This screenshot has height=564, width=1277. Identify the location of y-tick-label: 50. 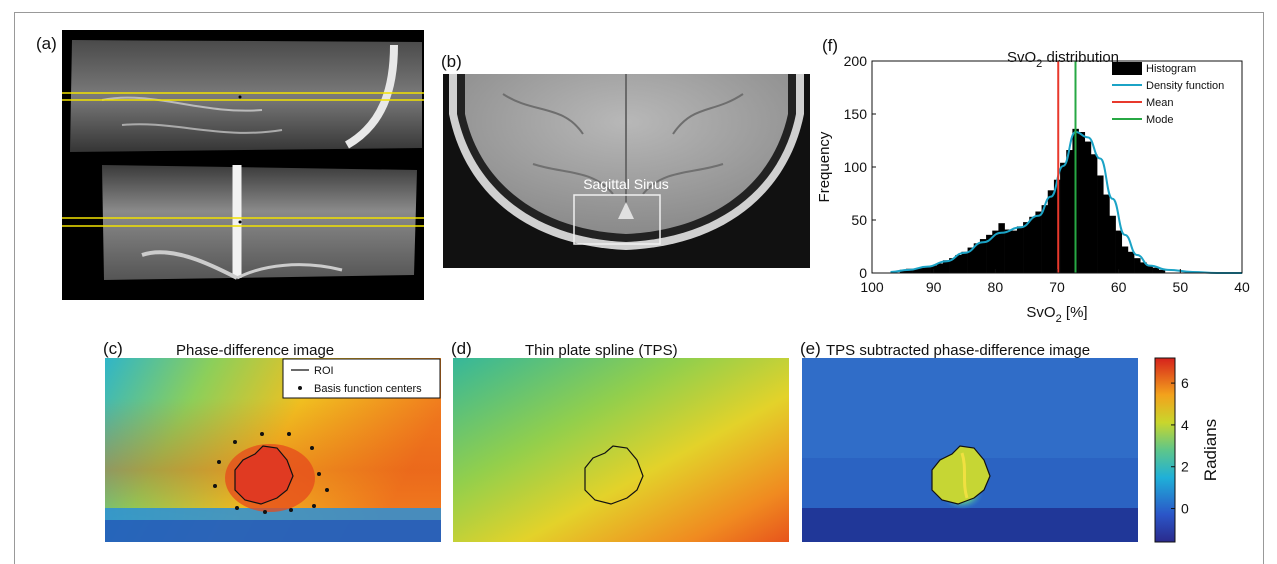
(859, 220).